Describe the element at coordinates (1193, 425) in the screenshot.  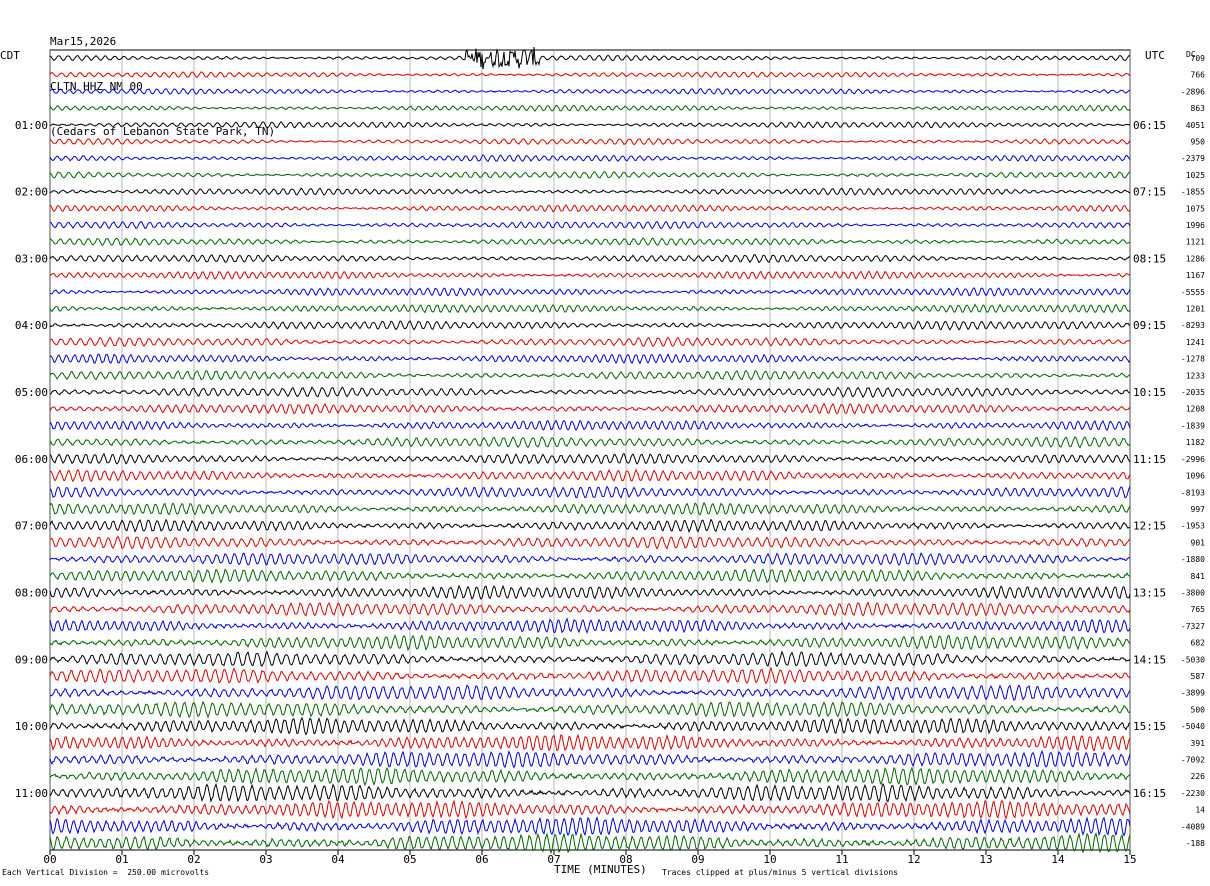
I see `dc-offset-label: -1839` at that location.